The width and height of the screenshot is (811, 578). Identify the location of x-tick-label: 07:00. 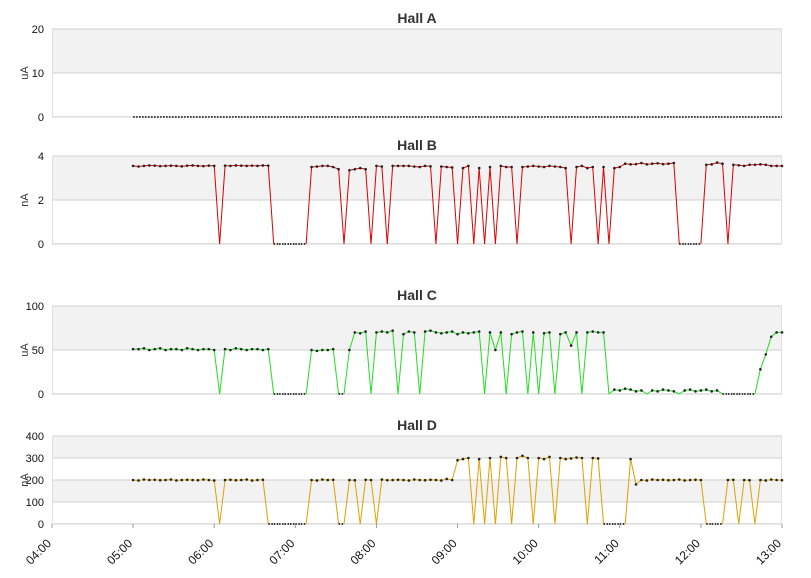
(281, 551).